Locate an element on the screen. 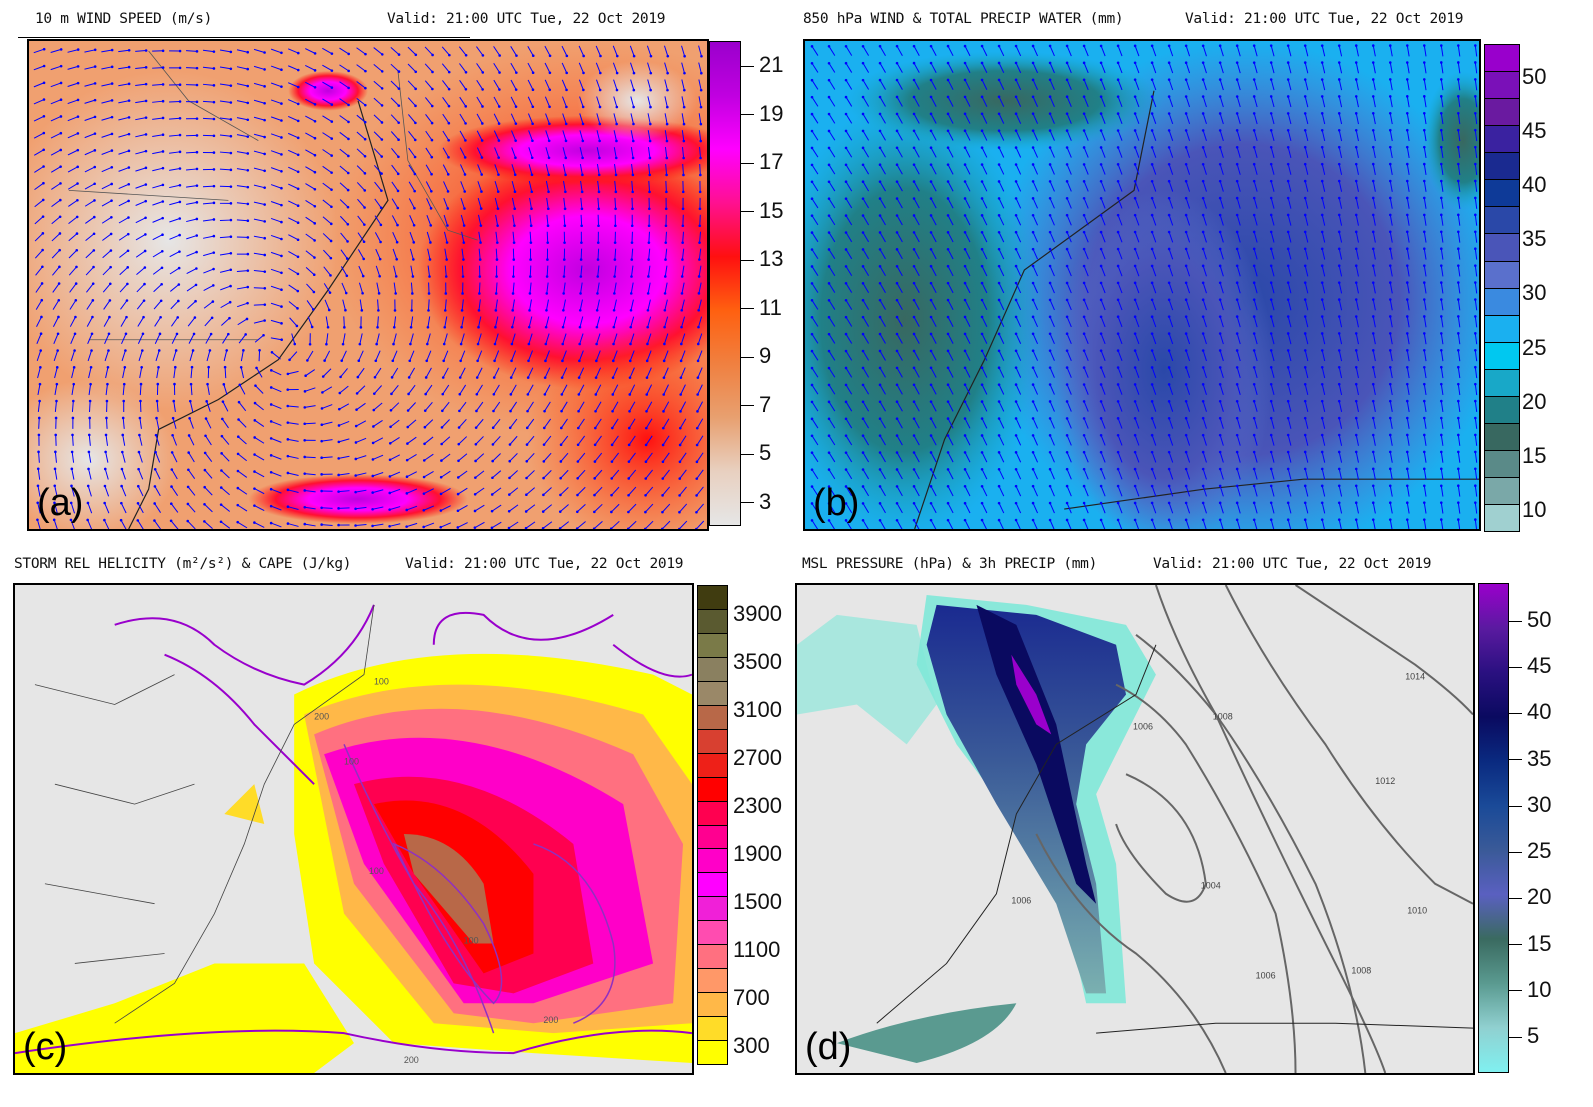 The image size is (1593, 1107). colorbar-tick-label: 11 is located at coordinates (761, 308).